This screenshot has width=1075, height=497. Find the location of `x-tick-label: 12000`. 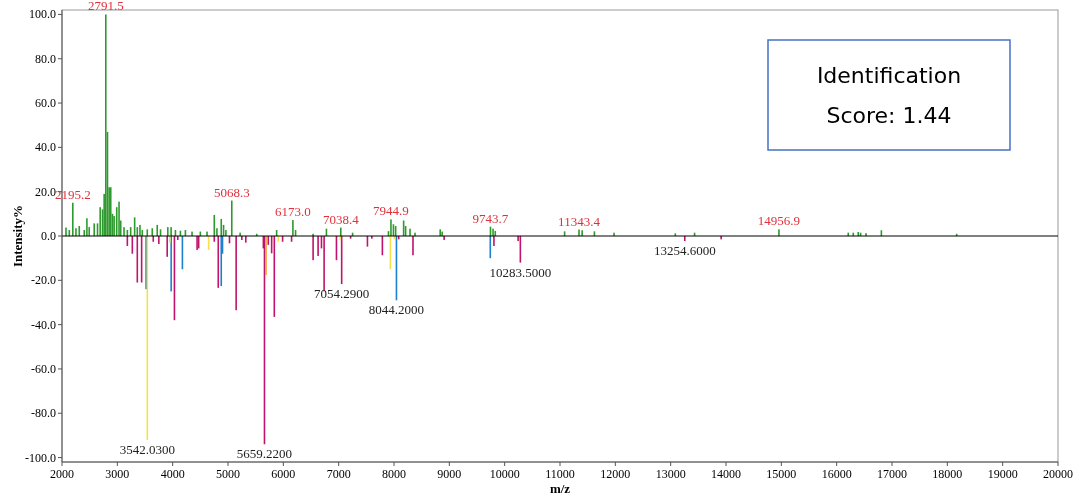

x-tick-label: 12000 is located at coordinates (615, 474).